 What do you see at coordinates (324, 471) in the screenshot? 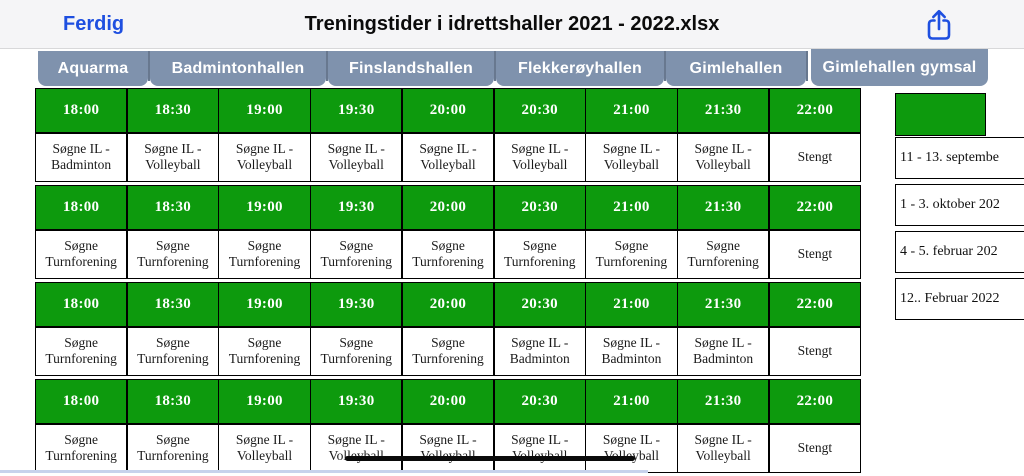
I see `bottom-scroll-indicator` at bounding box center [324, 471].